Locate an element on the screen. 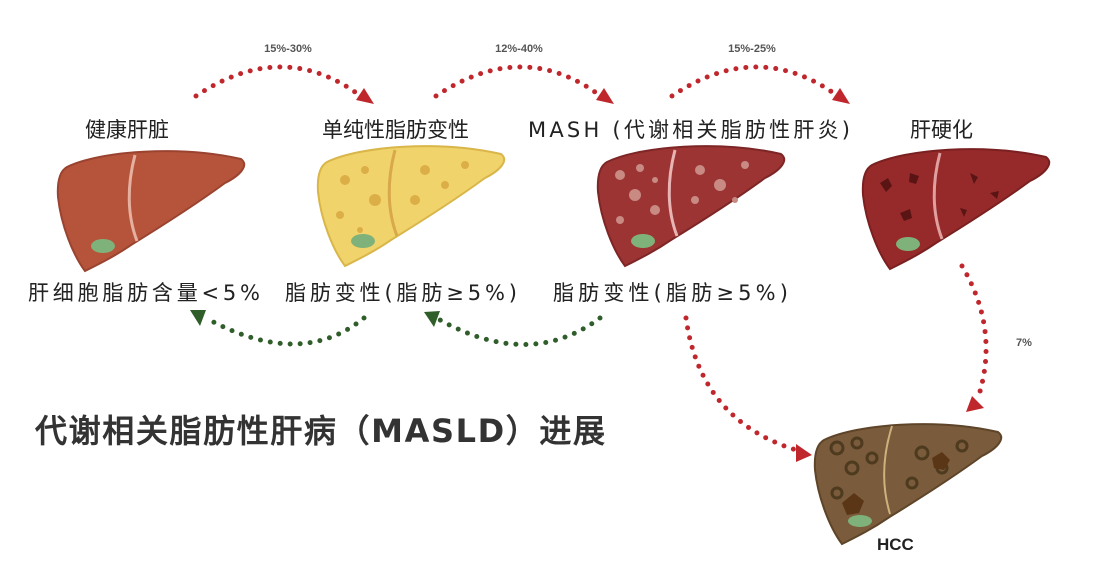 This screenshot has height=562, width=1104. rate-cirrhosis-to-hcc: 7% is located at coordinates (1024, 343).